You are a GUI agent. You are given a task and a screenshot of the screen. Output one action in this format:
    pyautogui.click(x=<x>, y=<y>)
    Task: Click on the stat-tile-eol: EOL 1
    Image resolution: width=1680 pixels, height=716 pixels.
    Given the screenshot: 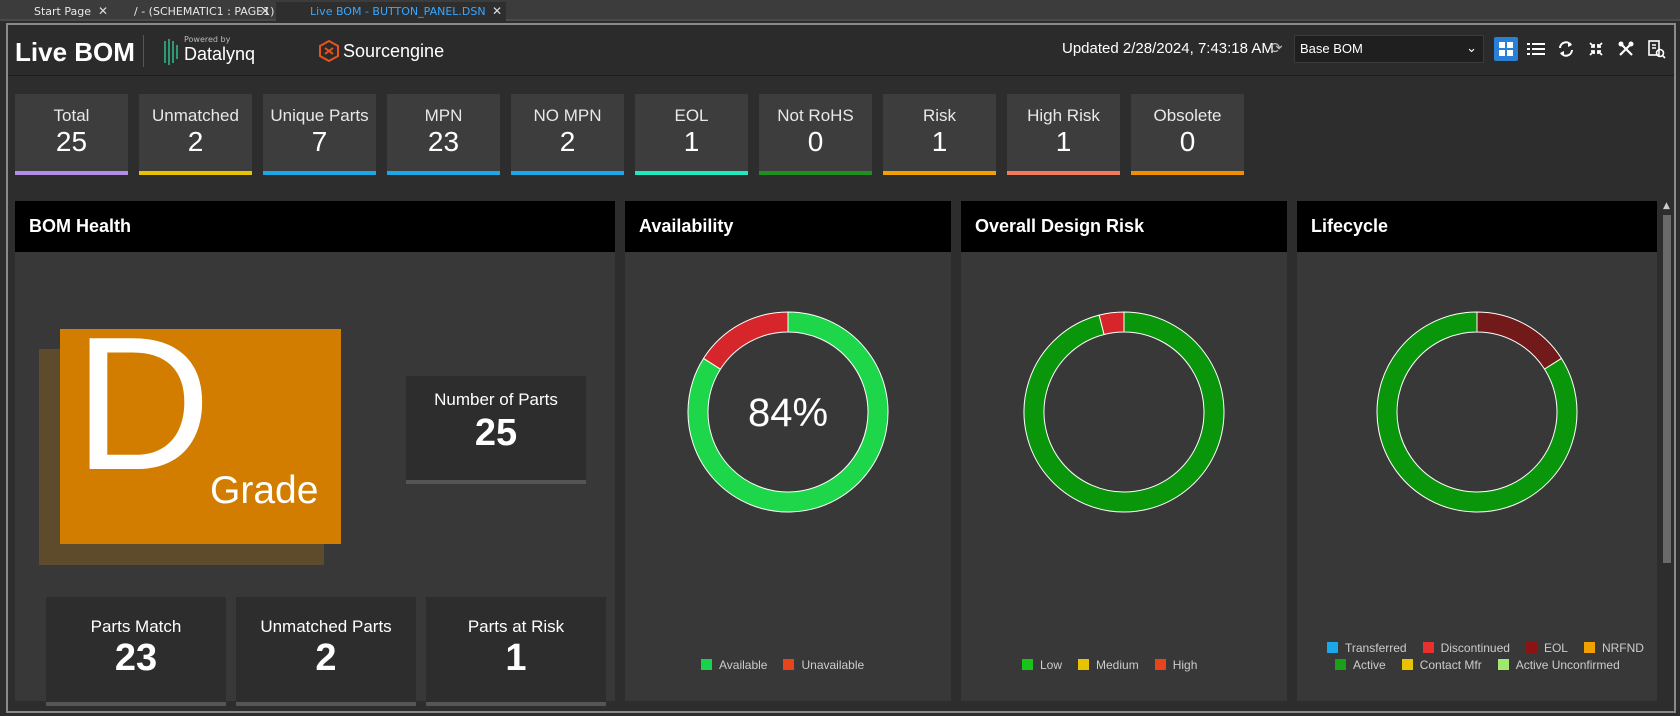 What is the action you would take?
    pyautogui.click(x=691, y=134)
    